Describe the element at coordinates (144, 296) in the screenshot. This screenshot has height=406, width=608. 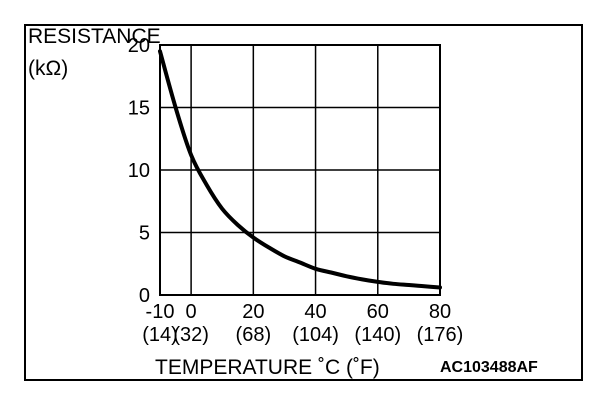
I see `y-tick-label: 0` at that location.